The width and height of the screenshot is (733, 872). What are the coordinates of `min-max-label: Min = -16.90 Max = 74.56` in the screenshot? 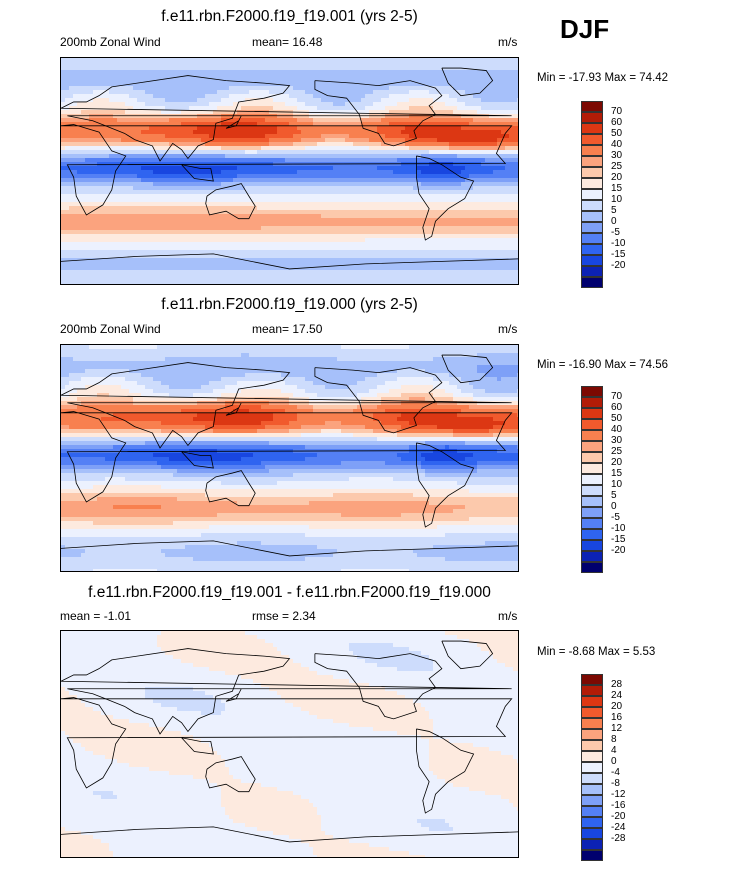 It's located at (603, 365).